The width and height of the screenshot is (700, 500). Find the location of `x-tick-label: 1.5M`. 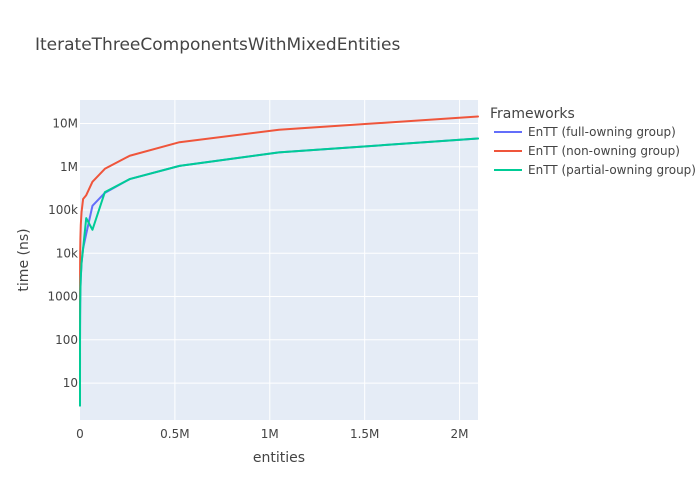

x-tick-label: 1.5M is located at coordinates (364, 434).